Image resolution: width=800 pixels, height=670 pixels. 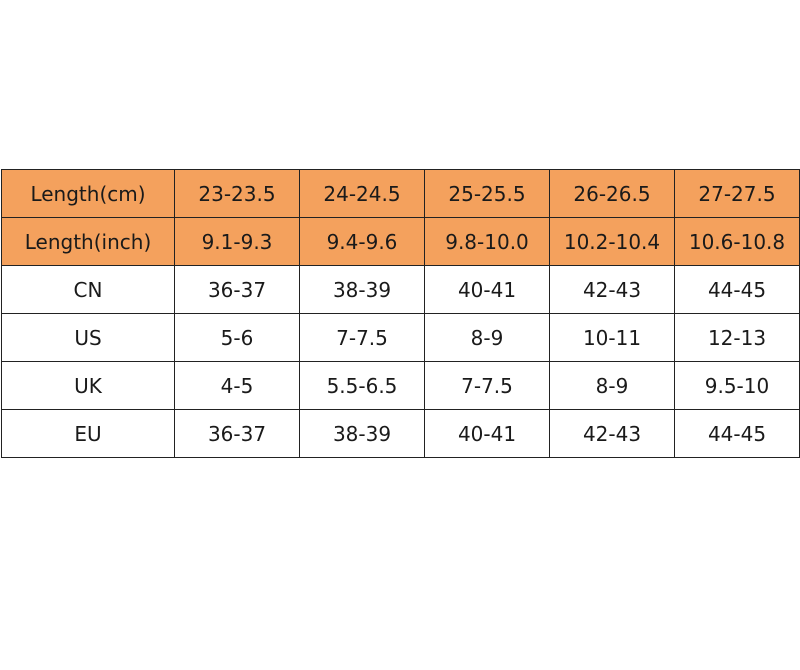 What do you see at coordinates (237, 337) in the screenshot?
I see `table-cell: 5-6` at bounding box center [237, 337].